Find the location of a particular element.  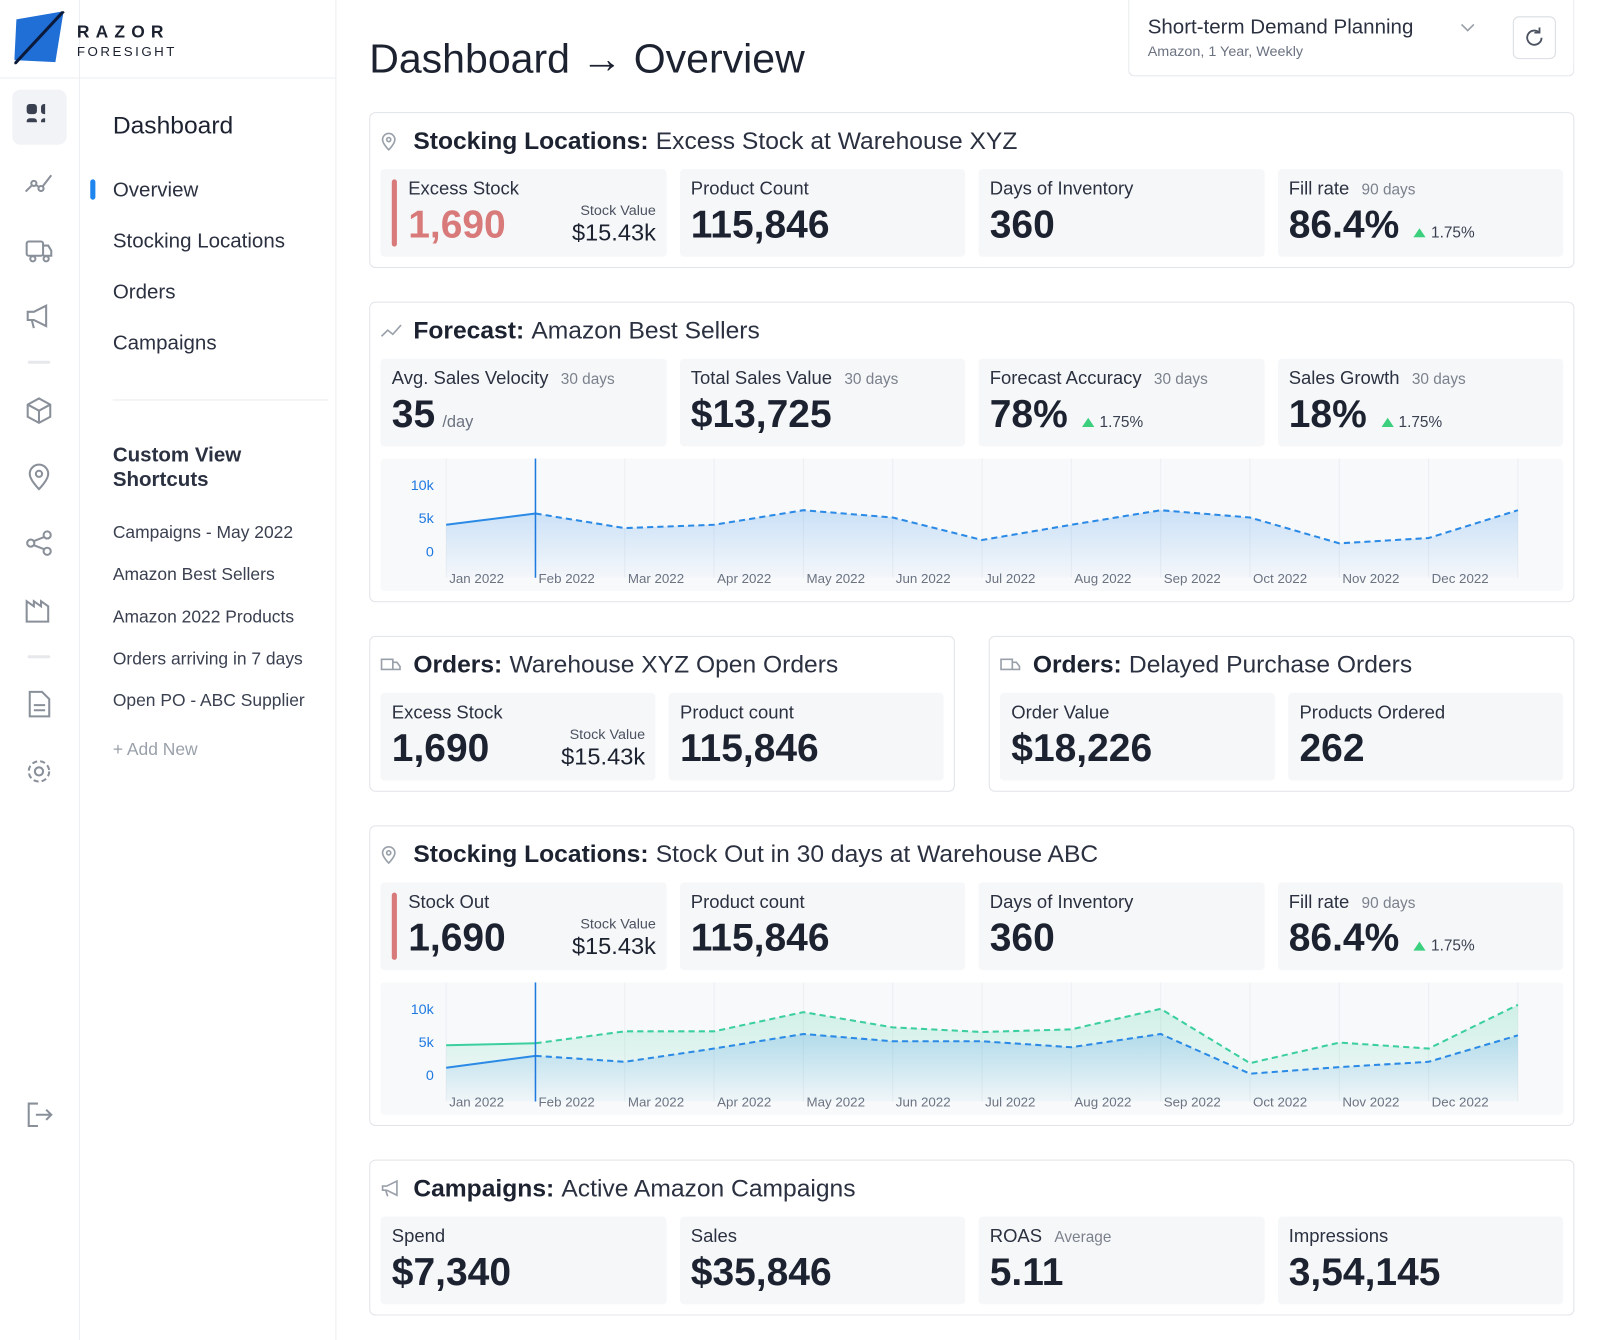

divider is located at coordinates (220, 400).